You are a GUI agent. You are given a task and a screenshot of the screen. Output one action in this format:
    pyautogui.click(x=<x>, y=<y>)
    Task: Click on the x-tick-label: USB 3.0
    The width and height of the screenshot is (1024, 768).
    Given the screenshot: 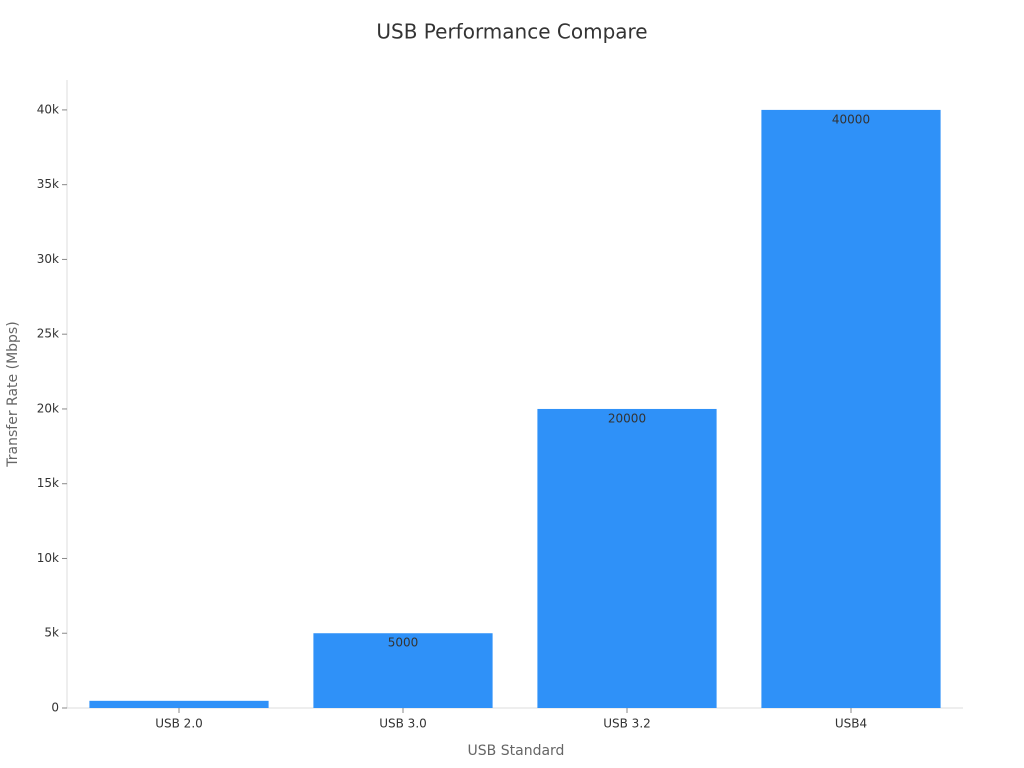 What is the action you would take?
    pyautogui.click(x=403, y=724)
    